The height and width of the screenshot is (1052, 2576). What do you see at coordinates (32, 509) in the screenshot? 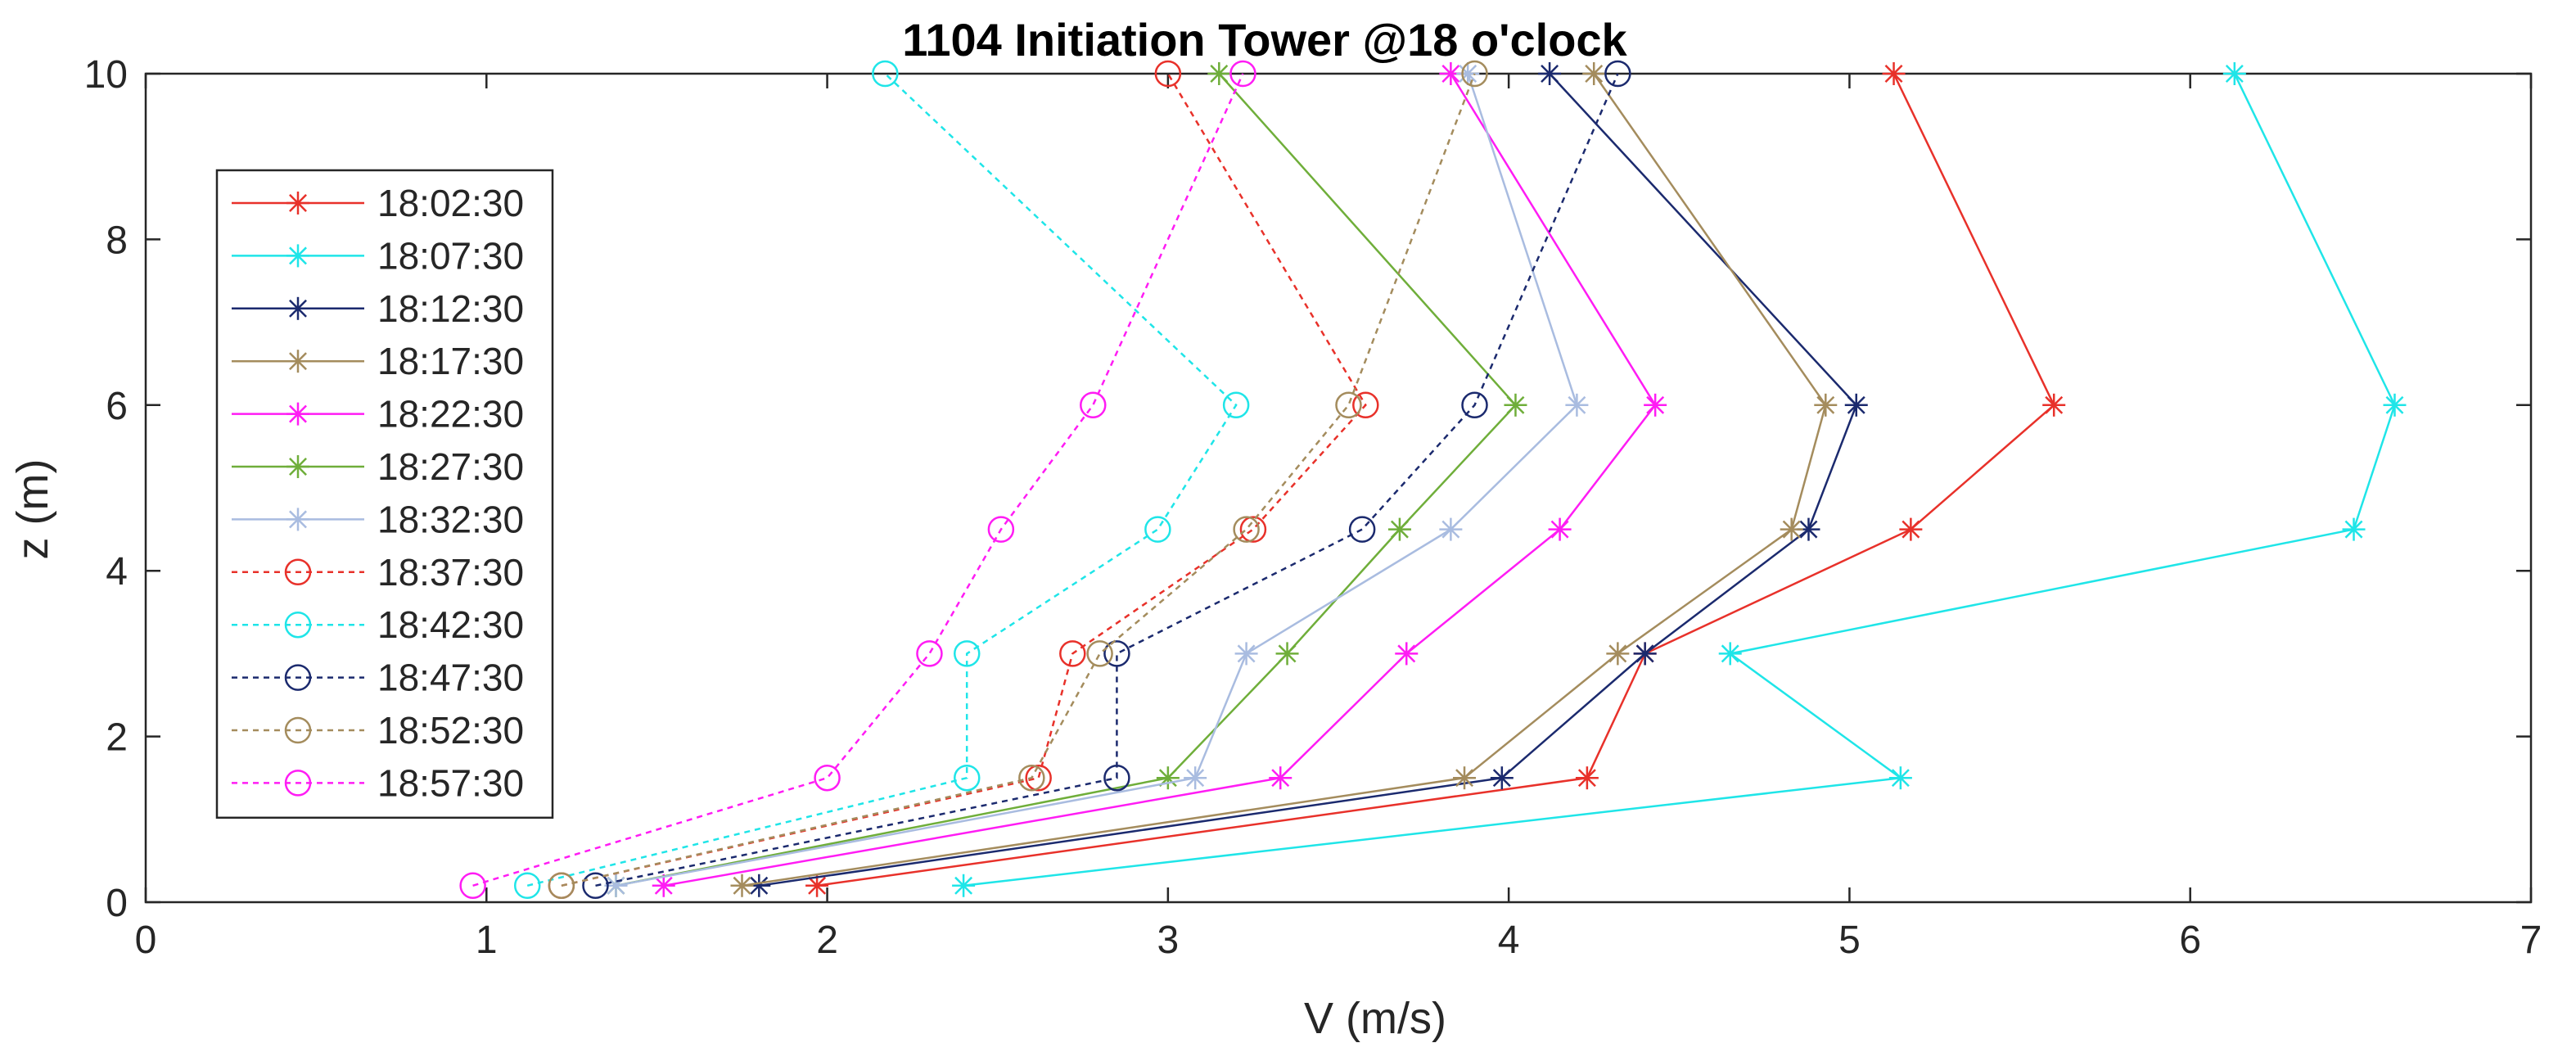
I see `y-axis-label: z (m)` at bounding box center [32, 509].